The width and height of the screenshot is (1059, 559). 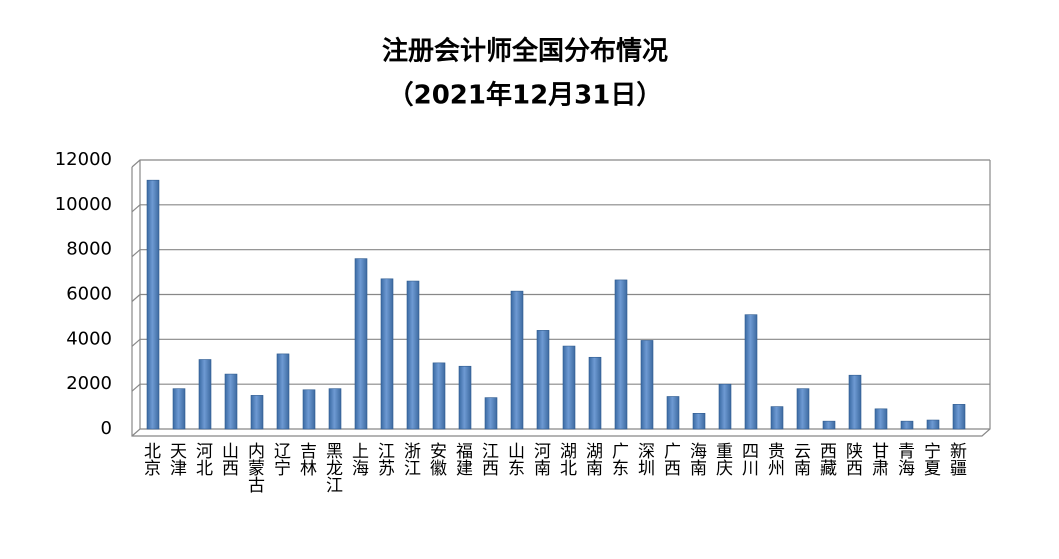 What do you see at coordinates (930, 459) in the screenshot?
I see `x-tick-label: 宁夏` at bounding box center [930, 459].